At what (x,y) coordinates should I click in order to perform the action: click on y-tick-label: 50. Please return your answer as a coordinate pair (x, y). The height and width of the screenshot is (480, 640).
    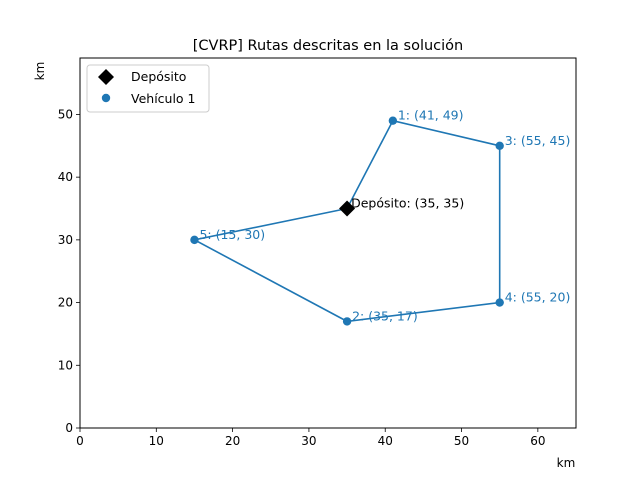
    Looking at the image, I should click on (65, 114).